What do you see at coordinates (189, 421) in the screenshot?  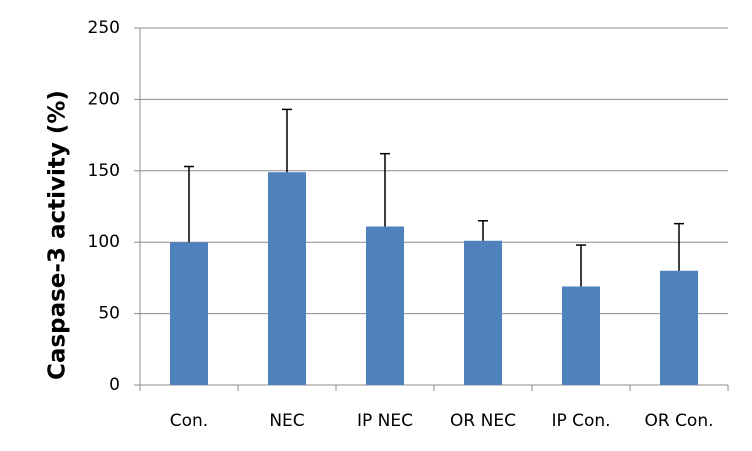 I see `x-tick-label: Con.` at bounding box center [189, 421].